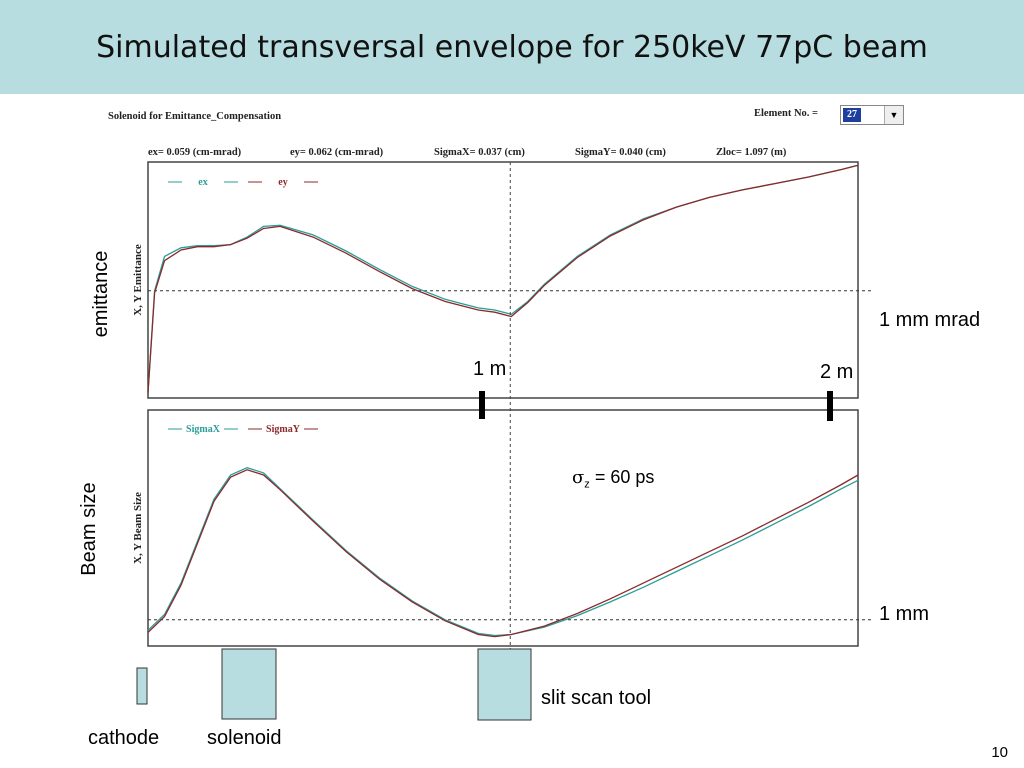  I want to click on stat-zloc: Zloc= 1.097 (m), so click(751, 152).